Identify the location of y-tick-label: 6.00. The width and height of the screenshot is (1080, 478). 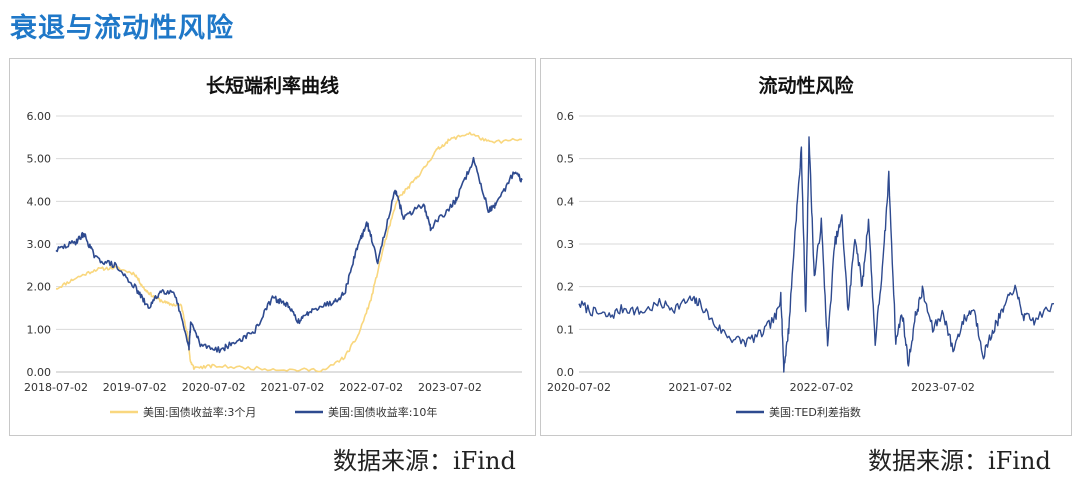
(39, 116).